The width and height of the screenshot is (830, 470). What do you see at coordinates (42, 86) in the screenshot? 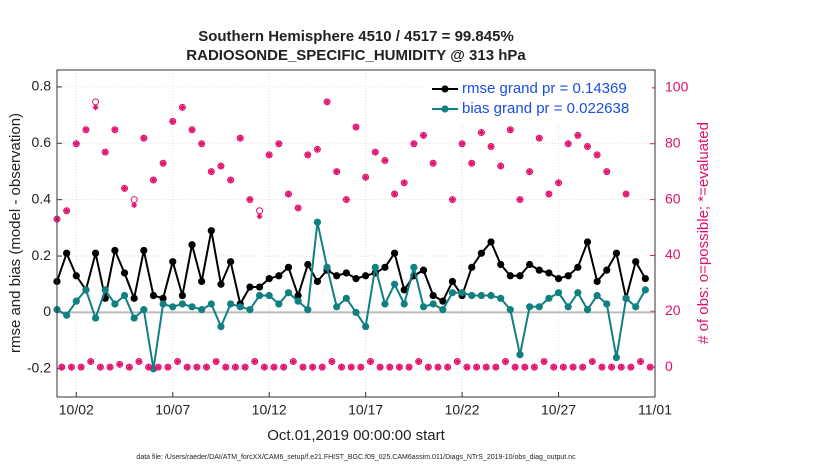
I see `y-tick-label: 0.8` at bounding box center [42, 86].